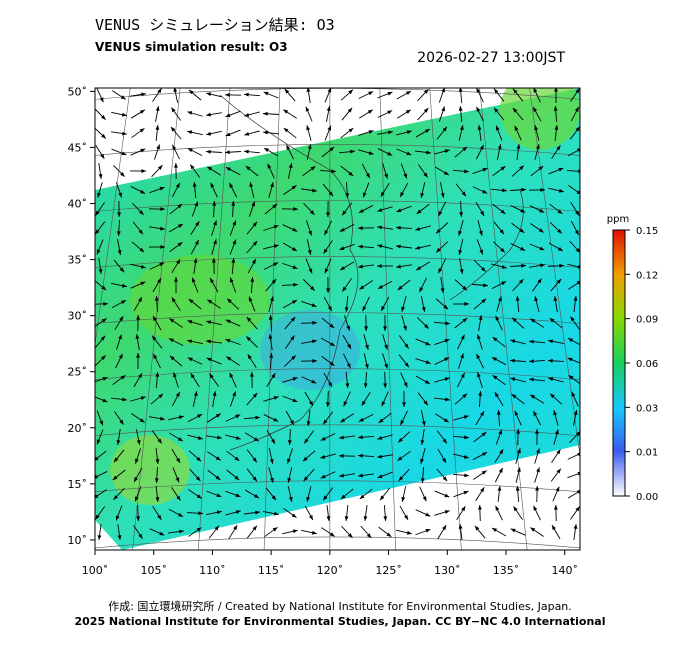  What do you see at coordinates (619, 363) in the screenshot?
I see `colorbar` at bounding box center [619, 363].